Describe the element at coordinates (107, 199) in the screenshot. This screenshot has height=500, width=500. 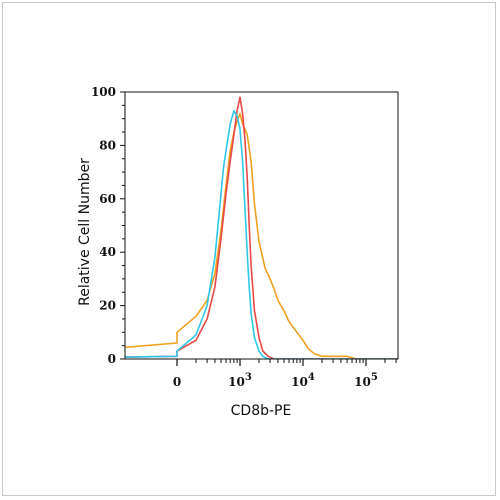
I see `y-tick-label: 60` at that location.